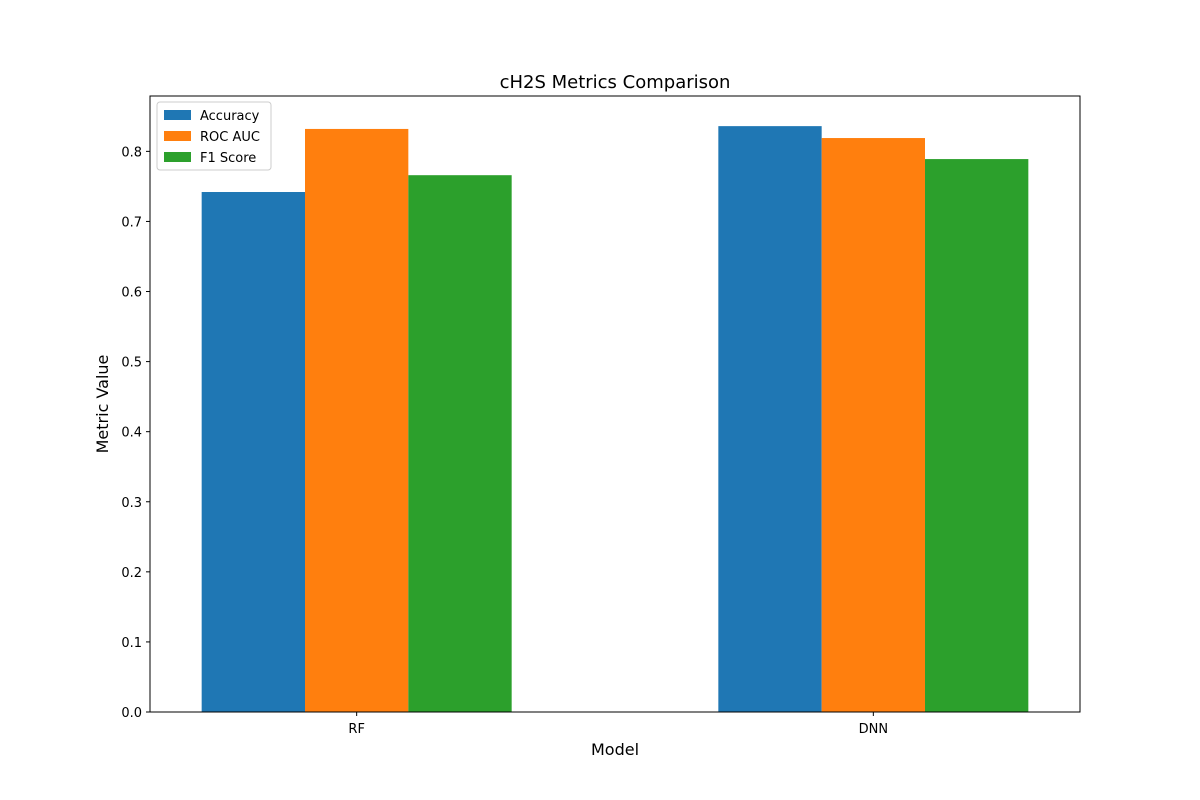 This screenshot has height=800, width=1200. I want to click on y-axis: 0.0 0.1 0.2 0.3 0.4 0.5 0.6 0.7 0.8, so click(135, 433).